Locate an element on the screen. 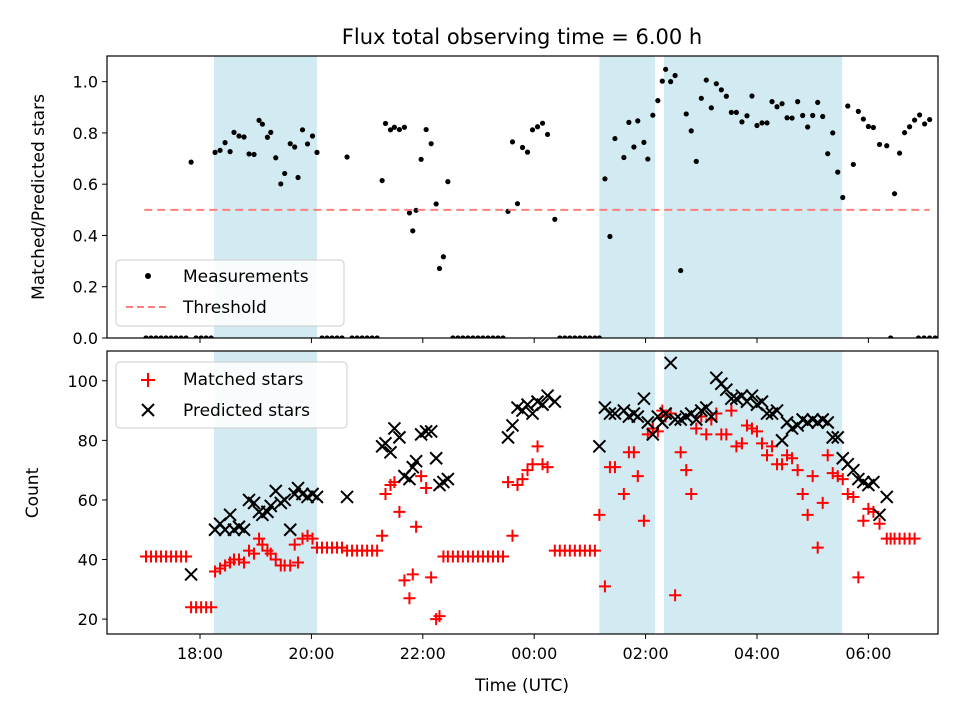 The width and height of the screenshot is (960, 720). count-legend-box is located at coordinates (231, 395).